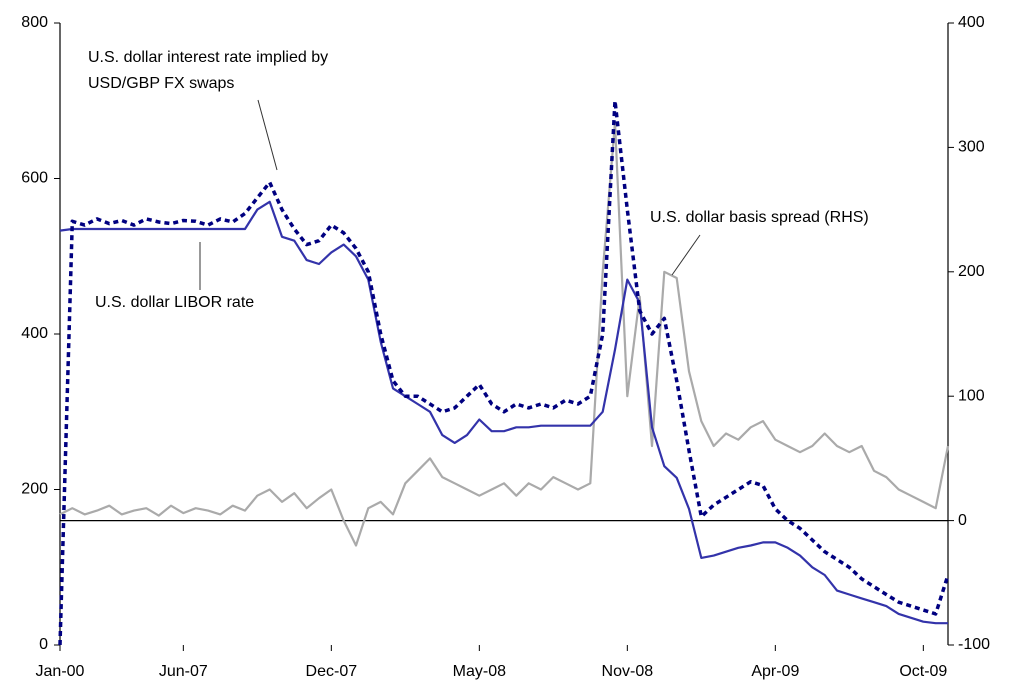 The image size is (1010, 690). Describe the element at coordinates (759, 217) in the screenshot. I see `annotation: U.S. dollar basis spread (RHS)` at that location.